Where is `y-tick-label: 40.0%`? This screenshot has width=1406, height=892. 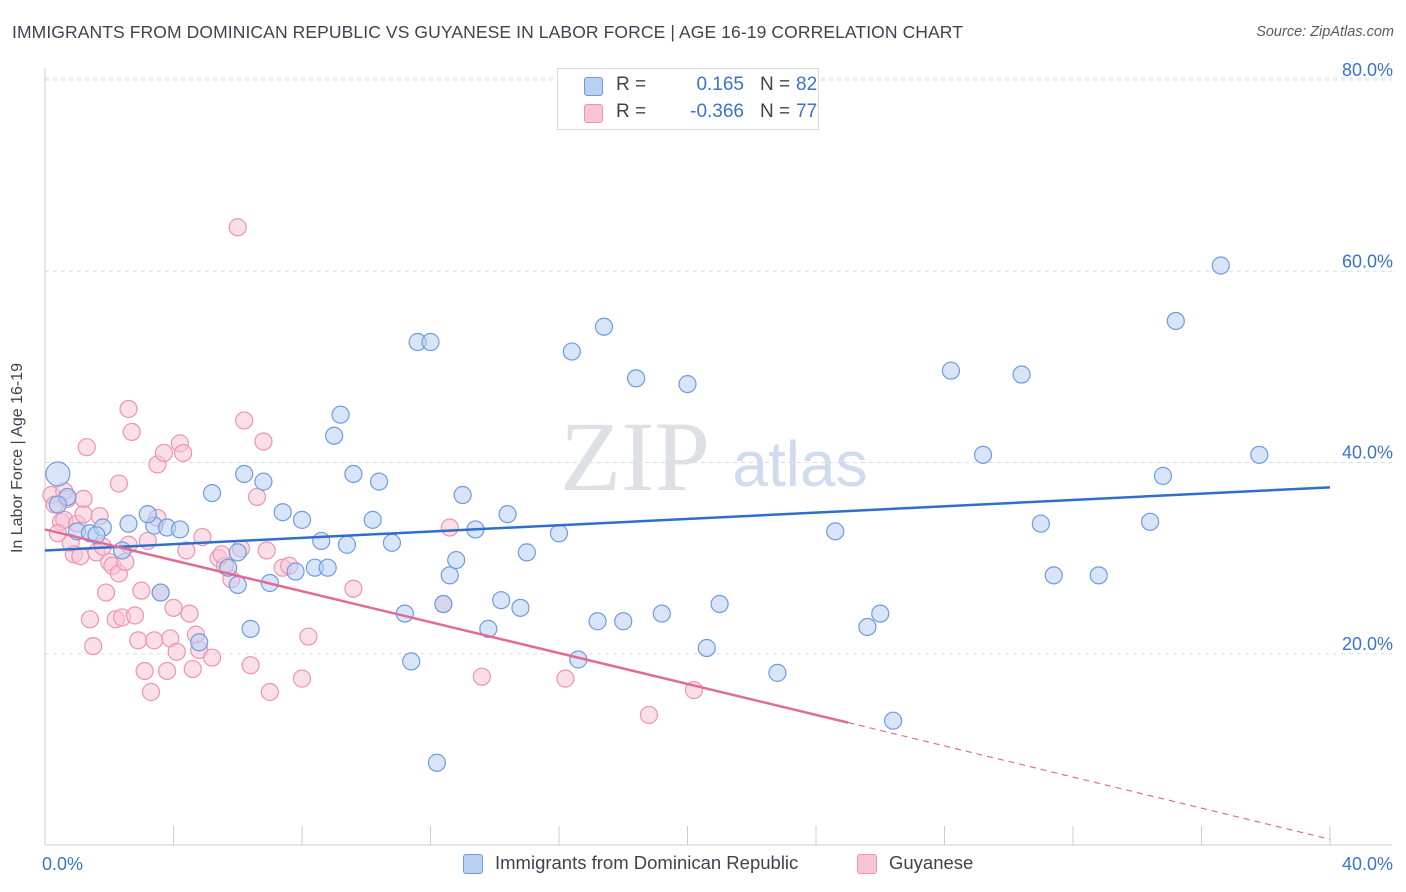 y-tick-label: 40.0% is located at coordinates (1367, 453).